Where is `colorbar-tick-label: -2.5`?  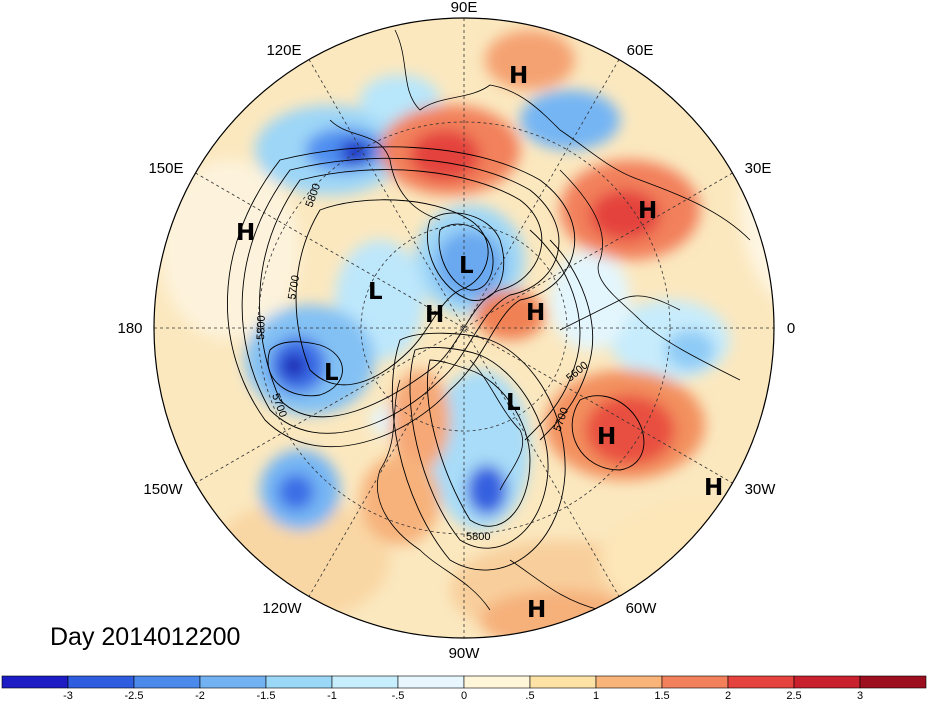
colorbar-tick-label: -2.5 is located at coordinates (134, 696).